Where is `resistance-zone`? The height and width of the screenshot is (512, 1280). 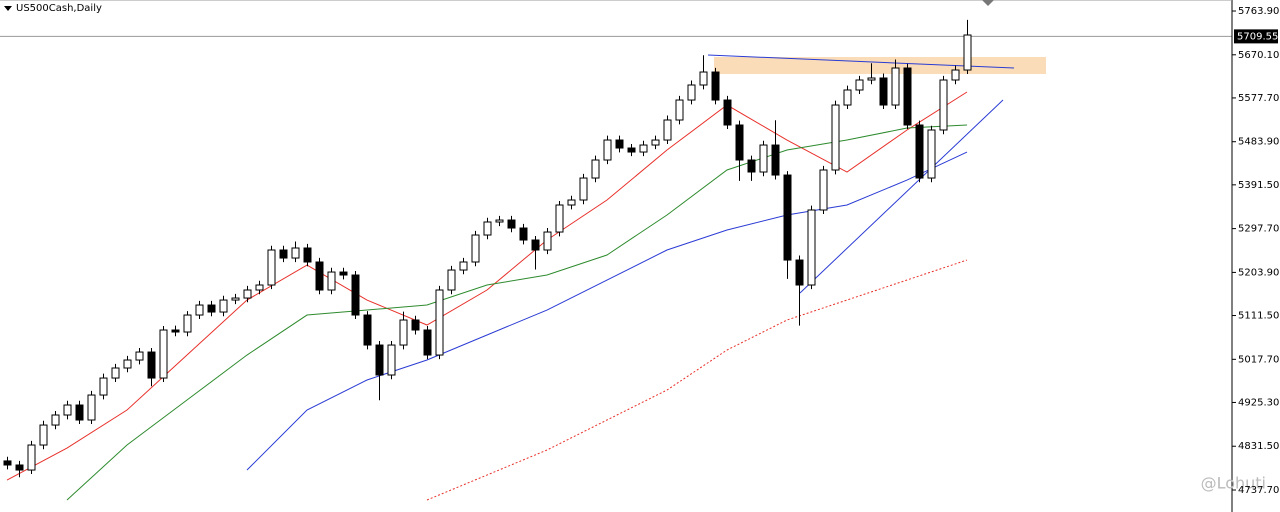
resistance-zone is located at coordinates (880, 65).